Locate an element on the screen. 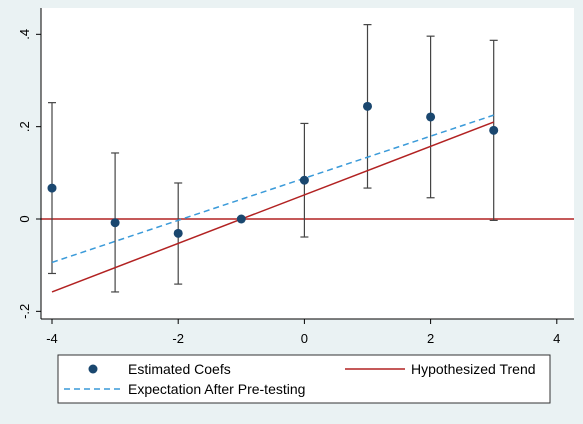 The width and height of the screenshot is (583, 424). legend-box is located at coordinates (304, 379).